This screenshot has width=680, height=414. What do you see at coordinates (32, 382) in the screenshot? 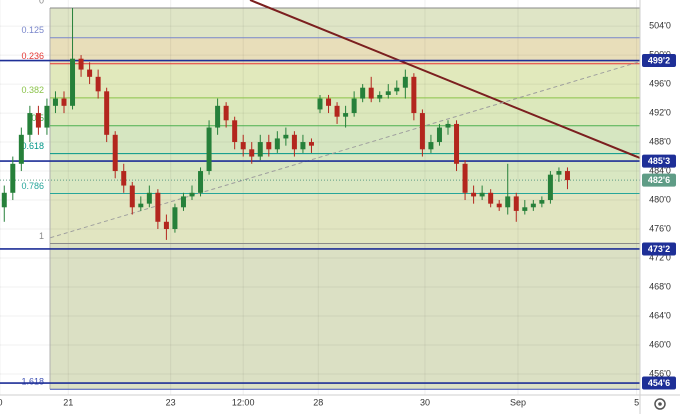
I see `fib-label: 1.618` at bounding box center [32, 382].